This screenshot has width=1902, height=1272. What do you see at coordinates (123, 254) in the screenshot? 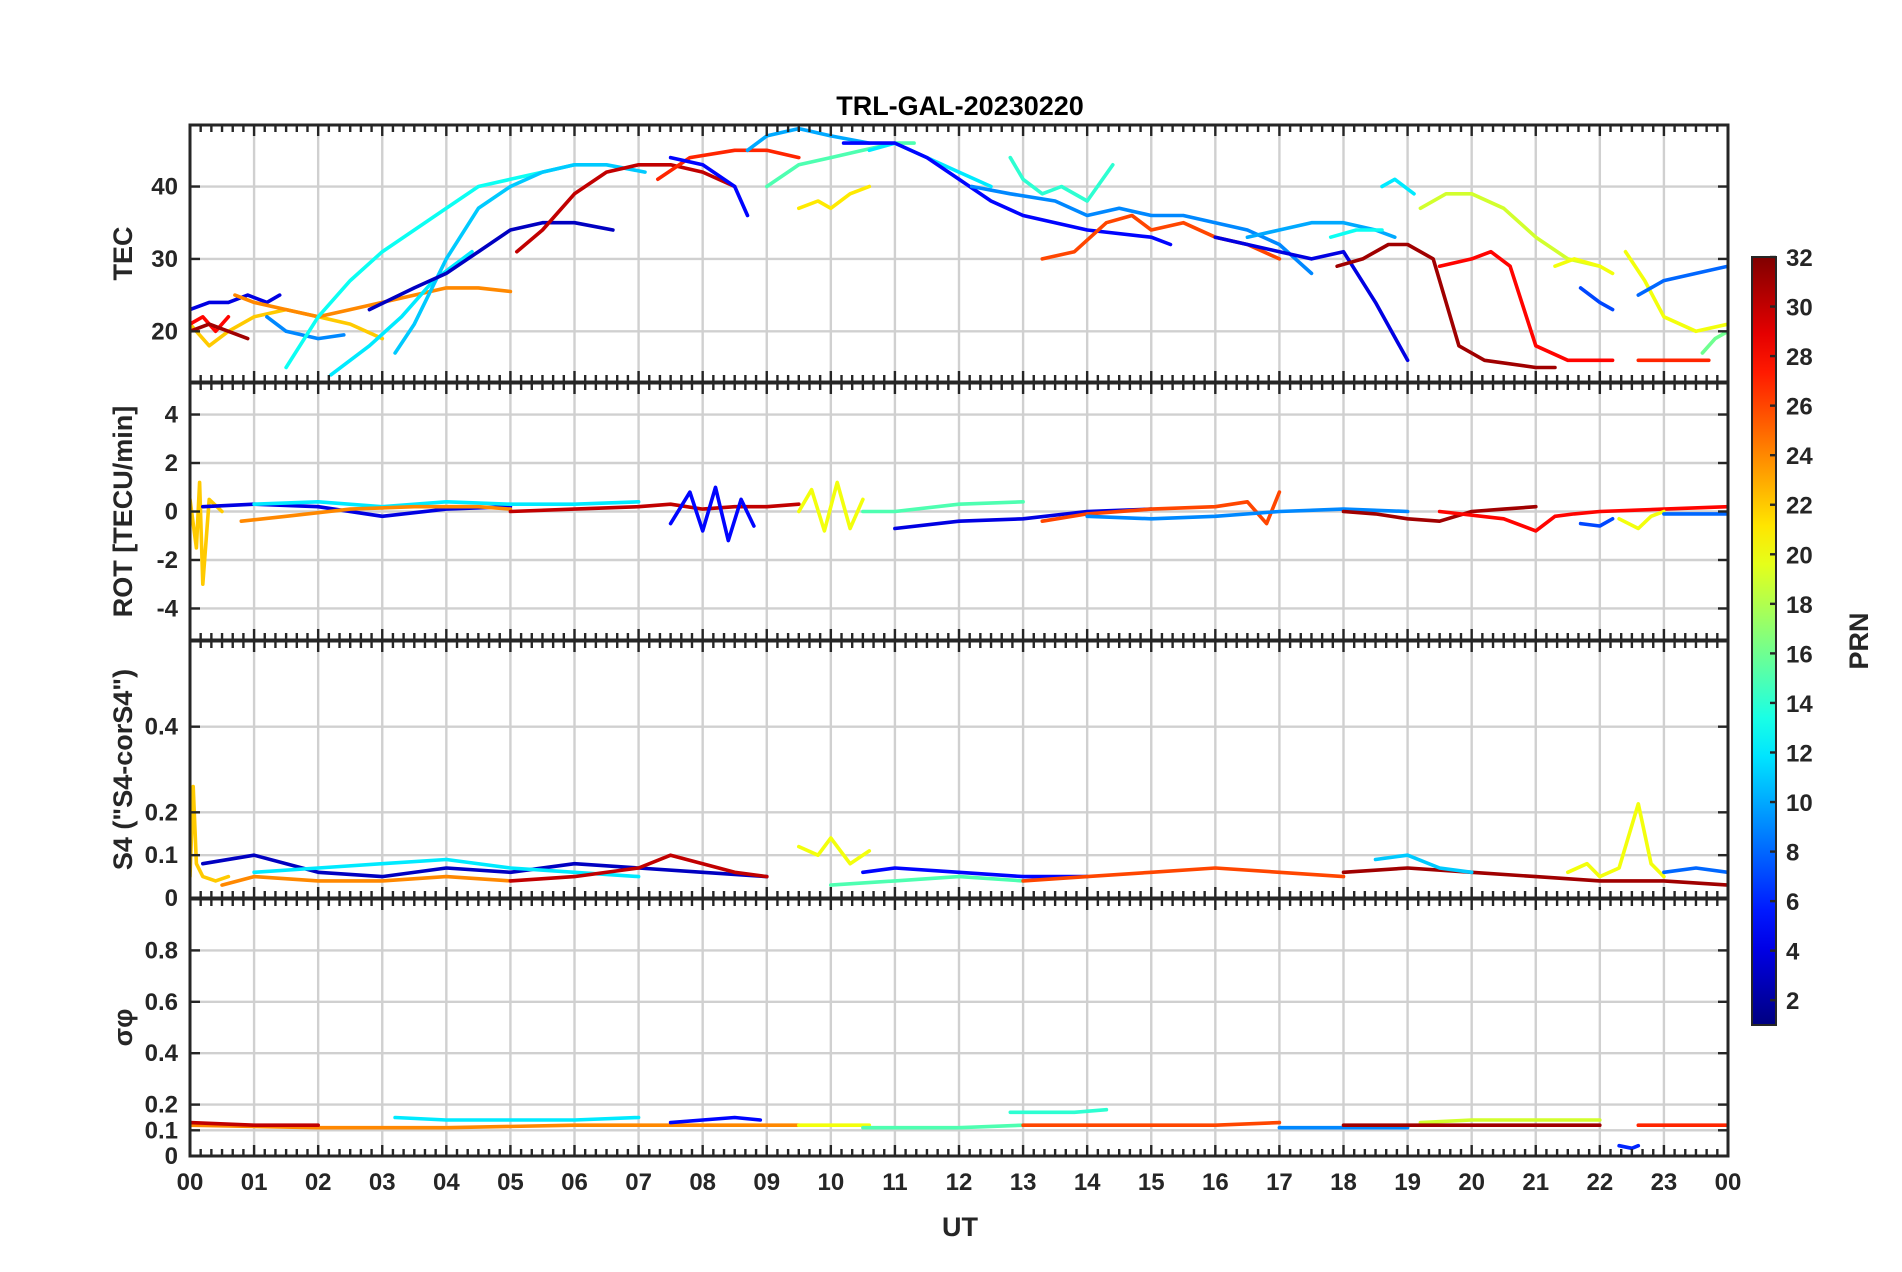
I see `y-axis-label: TEC` at bounding box center [123, 254].